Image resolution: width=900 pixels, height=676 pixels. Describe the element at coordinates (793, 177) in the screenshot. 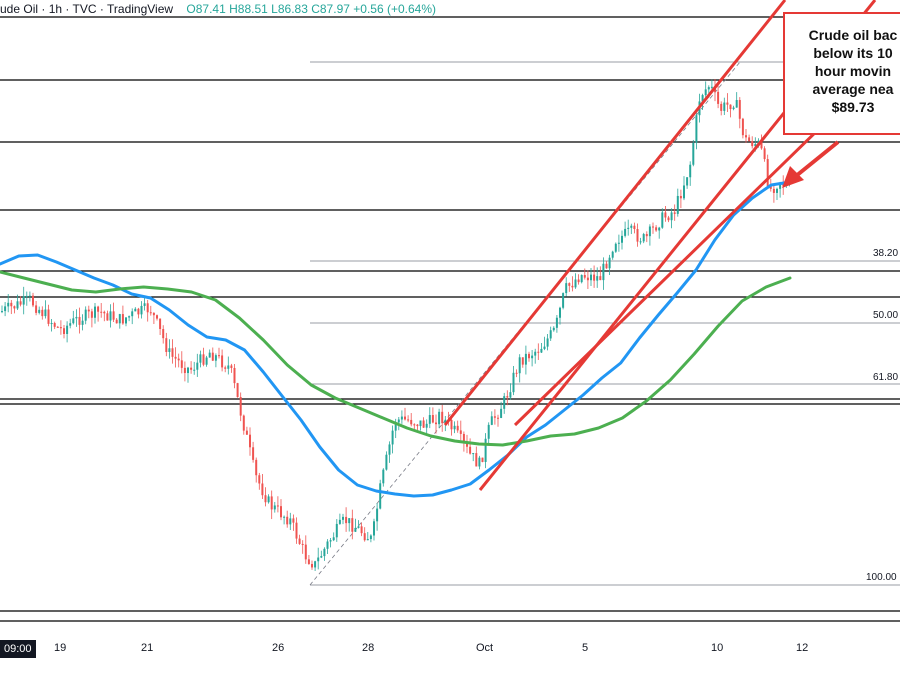

I see `callout-arrow-head` at that location.